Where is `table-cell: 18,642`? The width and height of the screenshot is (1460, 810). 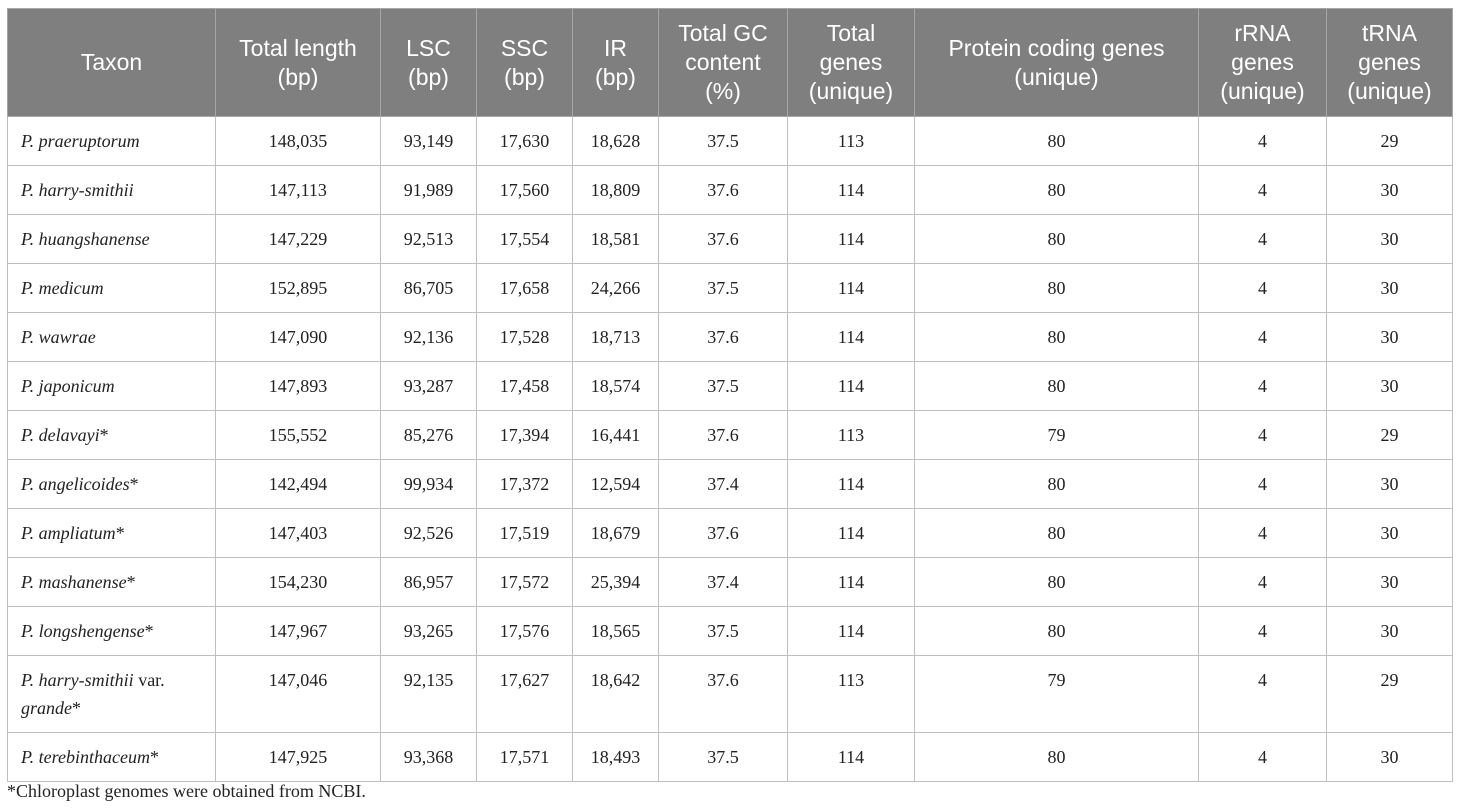
table-cell: 18,642 is located at coordinates (615, 694).